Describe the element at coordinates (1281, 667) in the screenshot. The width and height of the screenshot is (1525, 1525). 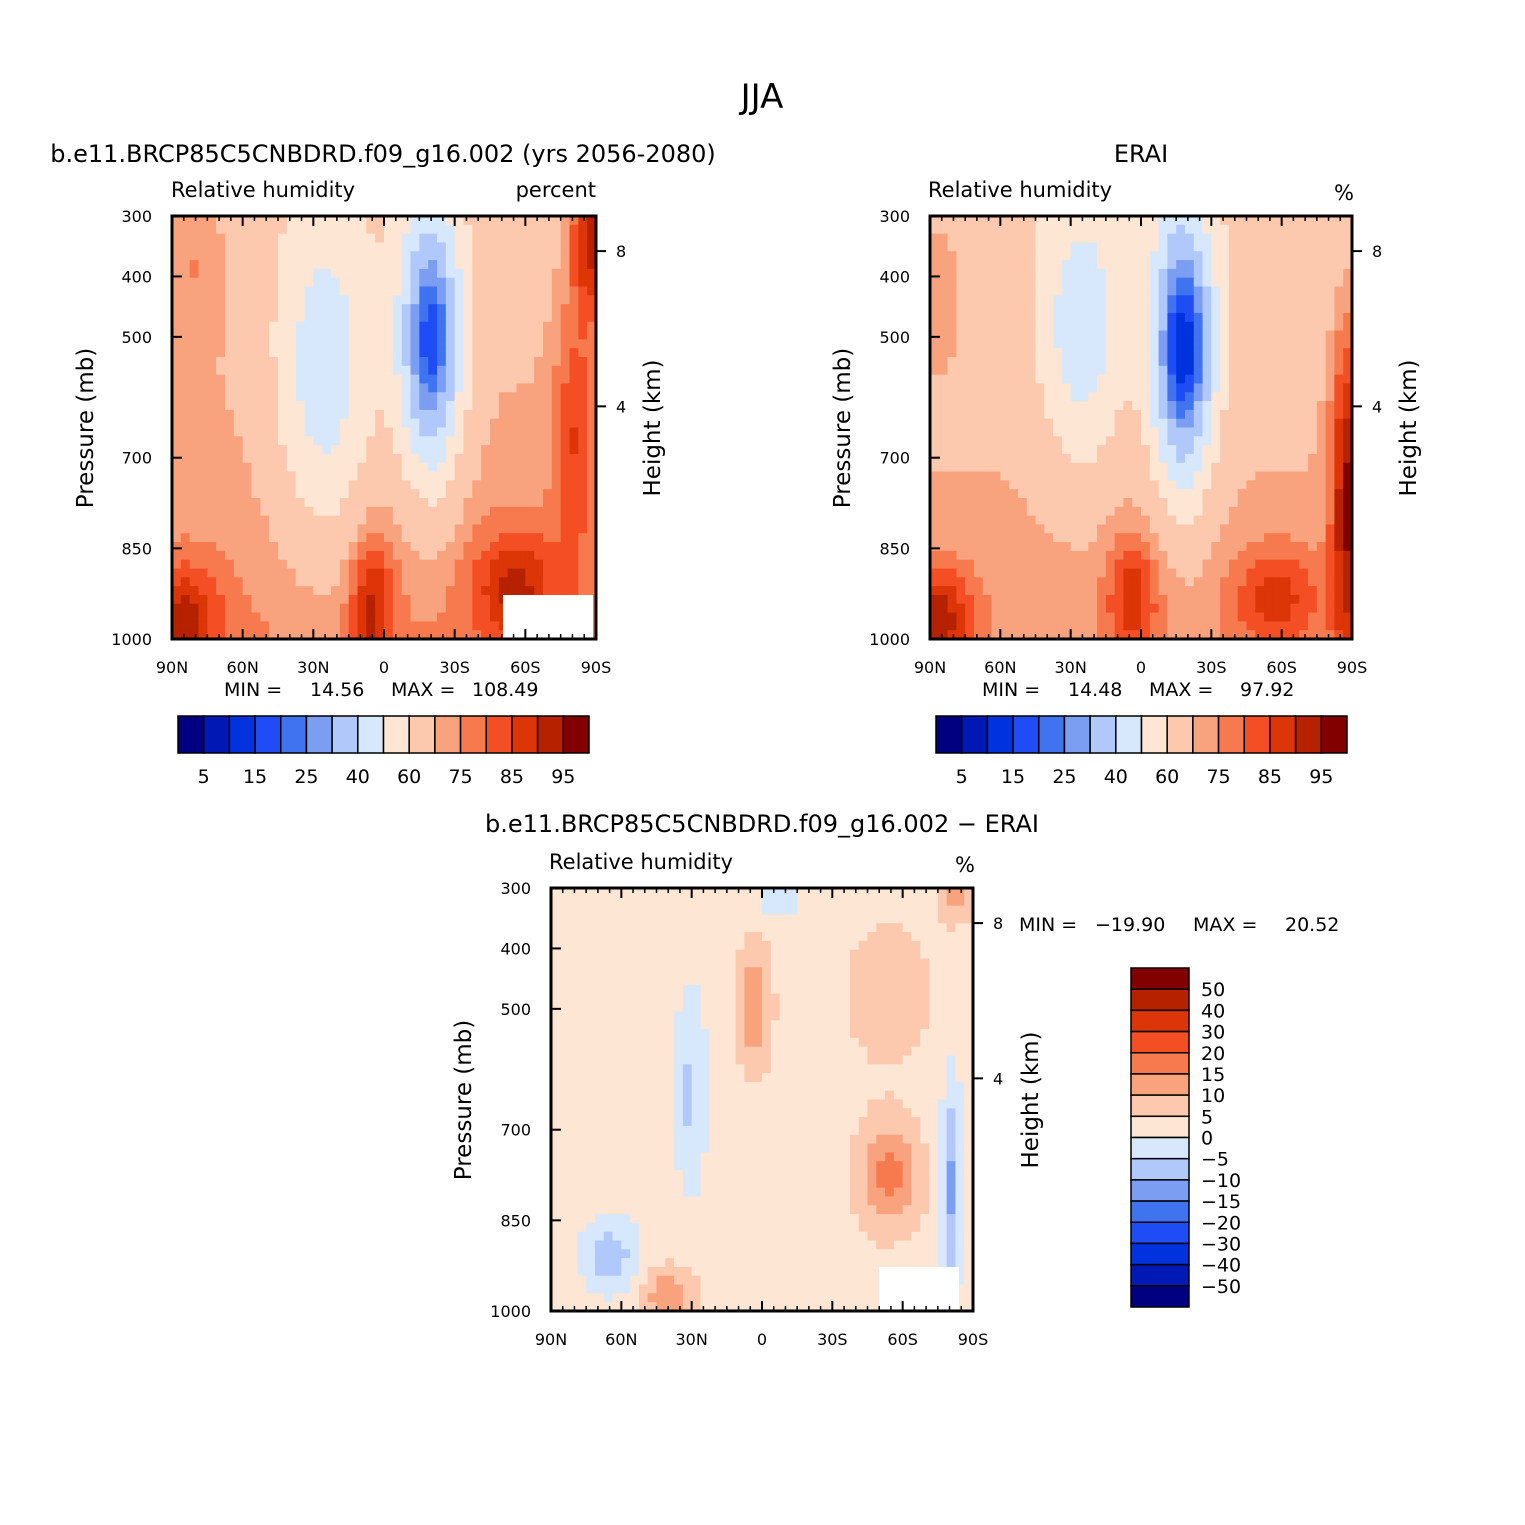
I see `x-tick-label: 60S` at that location.